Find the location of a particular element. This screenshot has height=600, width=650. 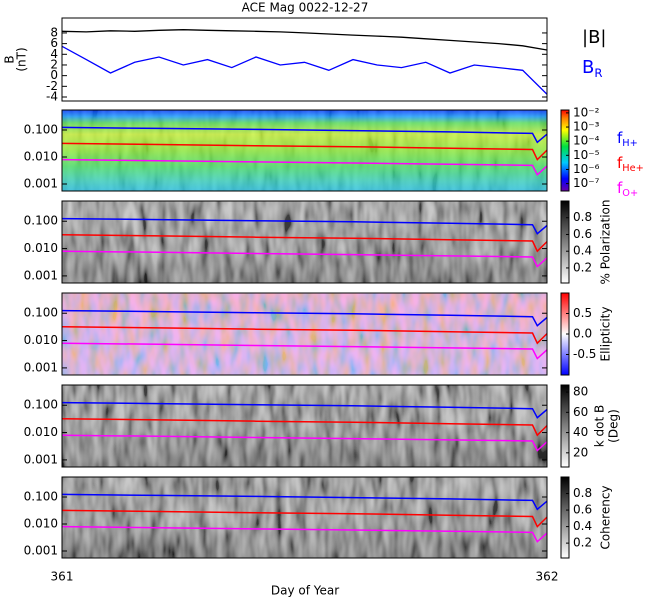

colorbar-label: % Polarization is located at coordinates (606, 242).